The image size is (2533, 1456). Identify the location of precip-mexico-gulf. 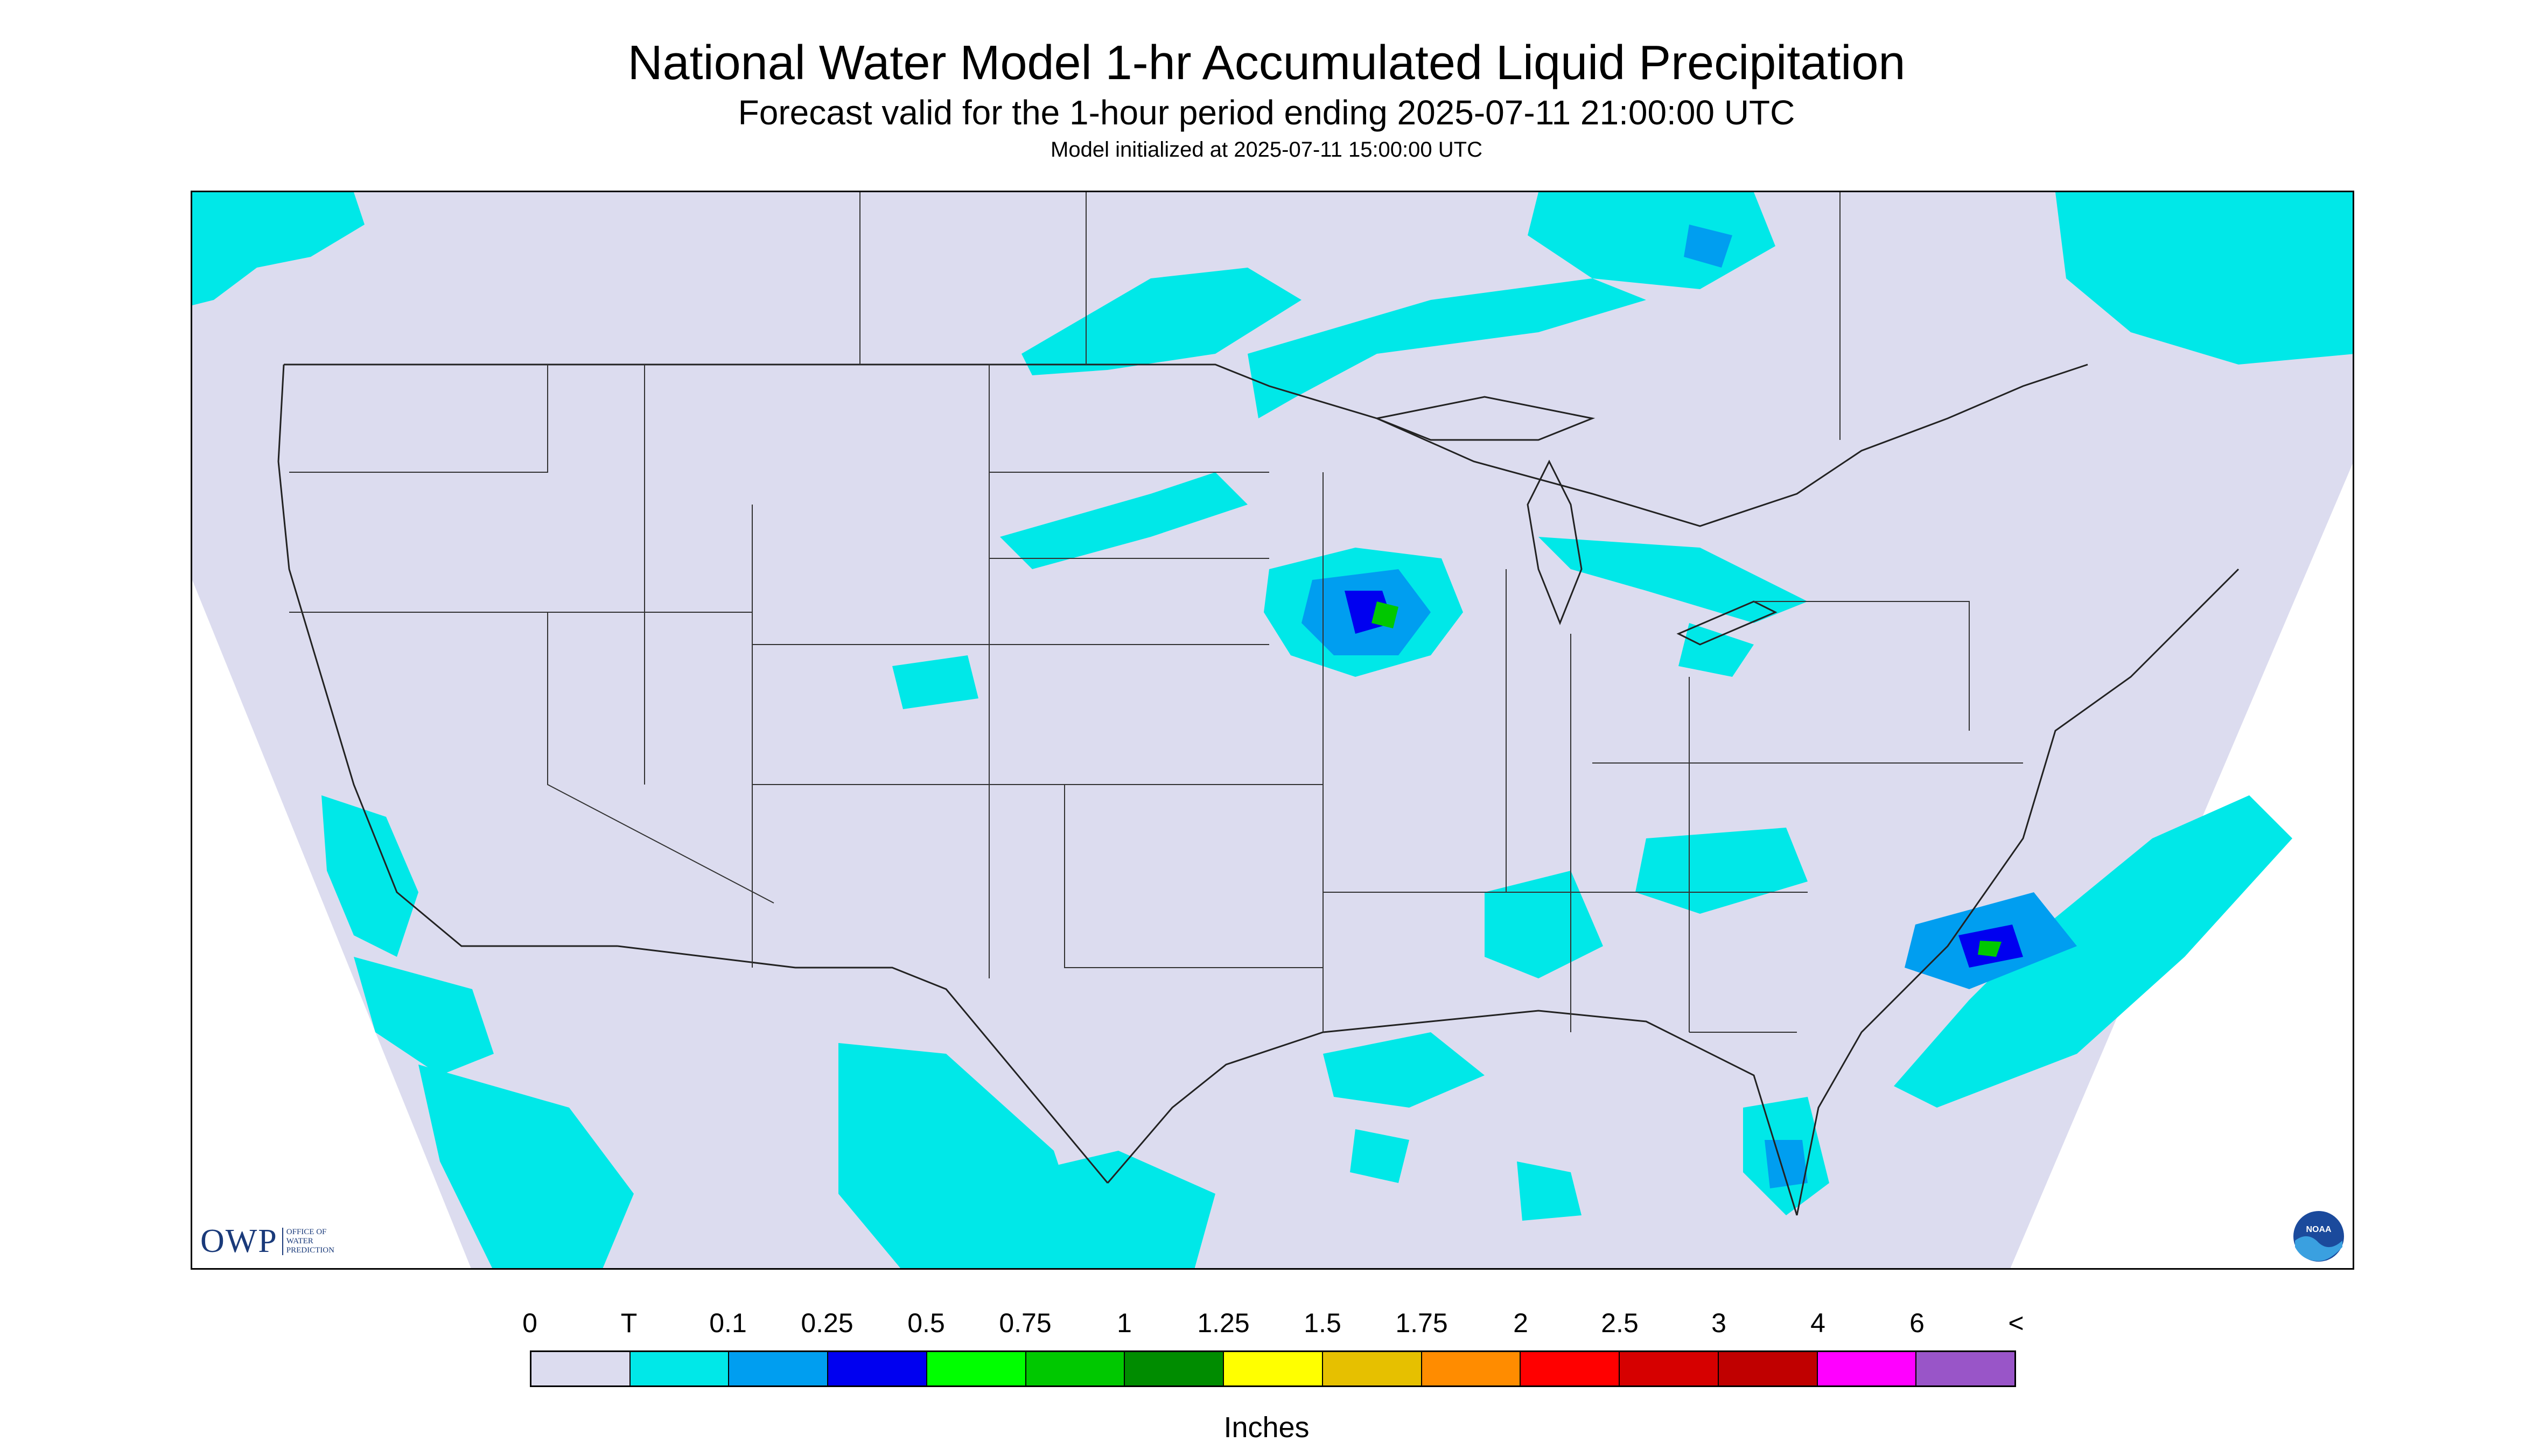
(1075, 1209).